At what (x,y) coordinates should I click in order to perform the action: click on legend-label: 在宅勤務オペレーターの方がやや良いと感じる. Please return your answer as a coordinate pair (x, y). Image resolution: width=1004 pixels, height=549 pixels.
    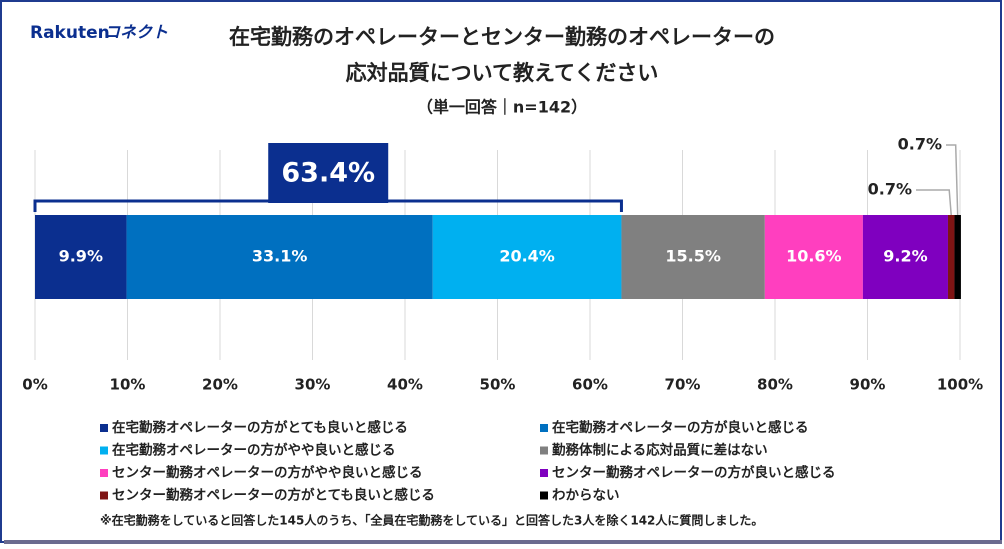
    Looking at the image, I should click on (254, 450).